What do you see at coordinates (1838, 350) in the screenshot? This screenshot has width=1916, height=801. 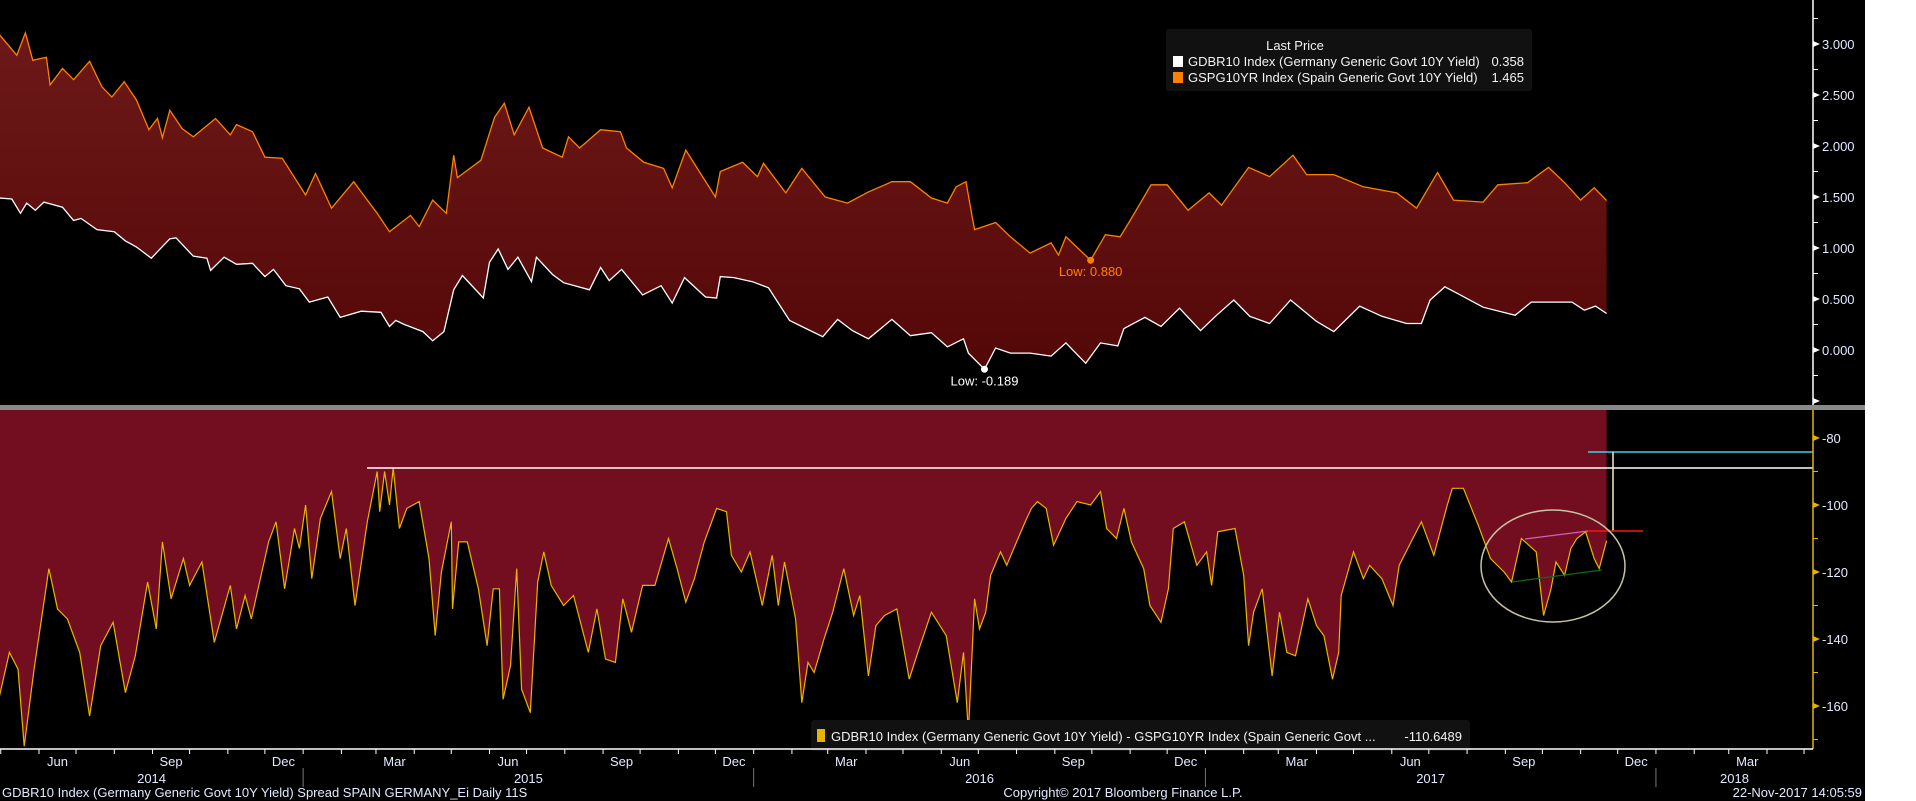 I see `y-tick-label: 0.000` at bounding box center [1838, 350].